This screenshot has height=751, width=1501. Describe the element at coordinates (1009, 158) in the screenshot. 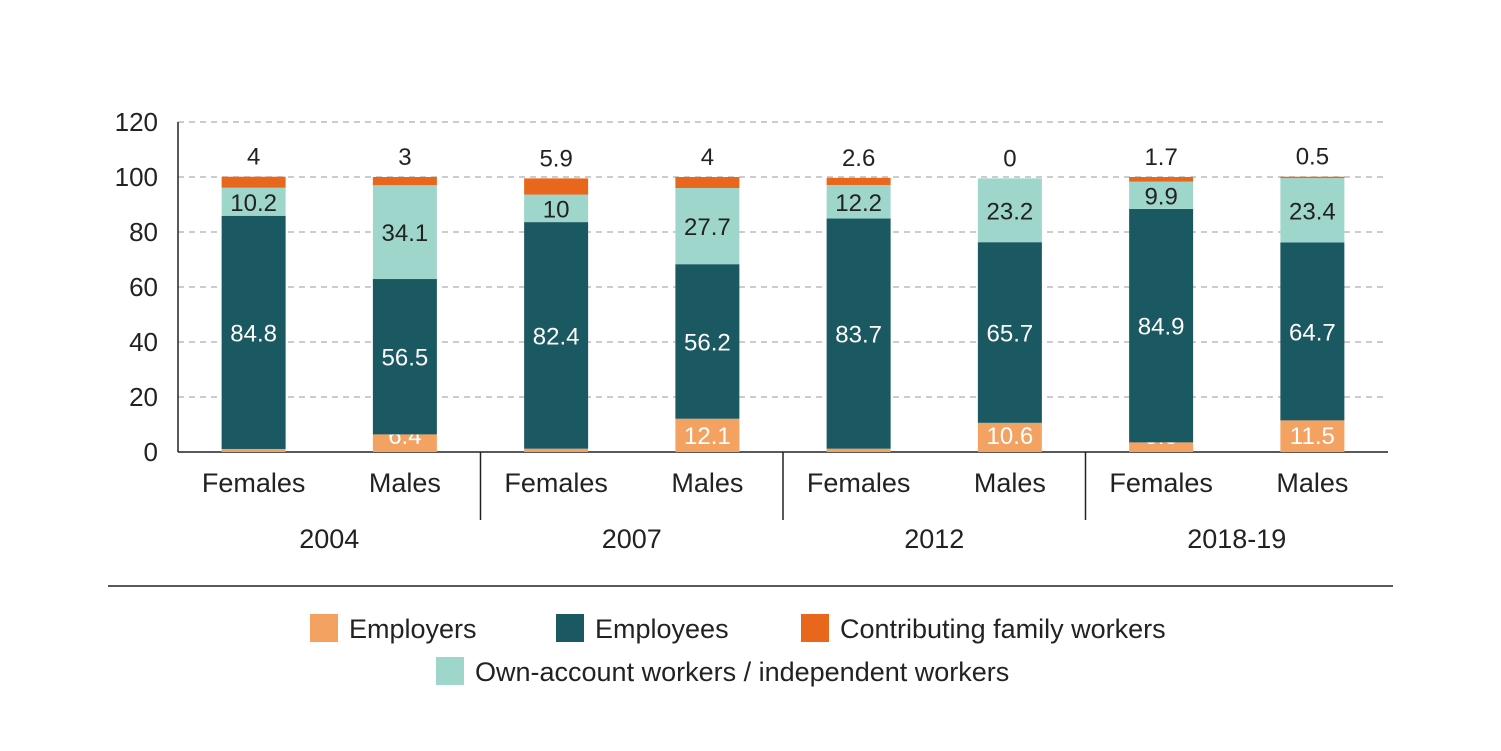

I see `data-label: 0` at that location.